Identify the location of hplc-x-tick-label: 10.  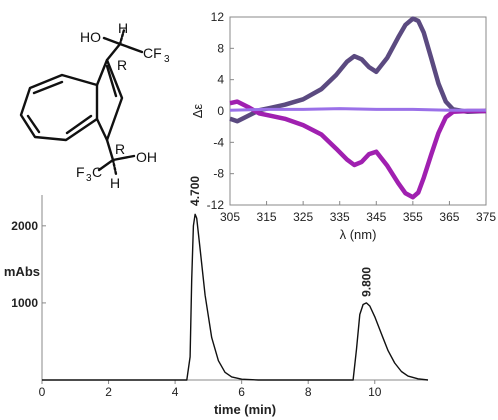
(375, 392).